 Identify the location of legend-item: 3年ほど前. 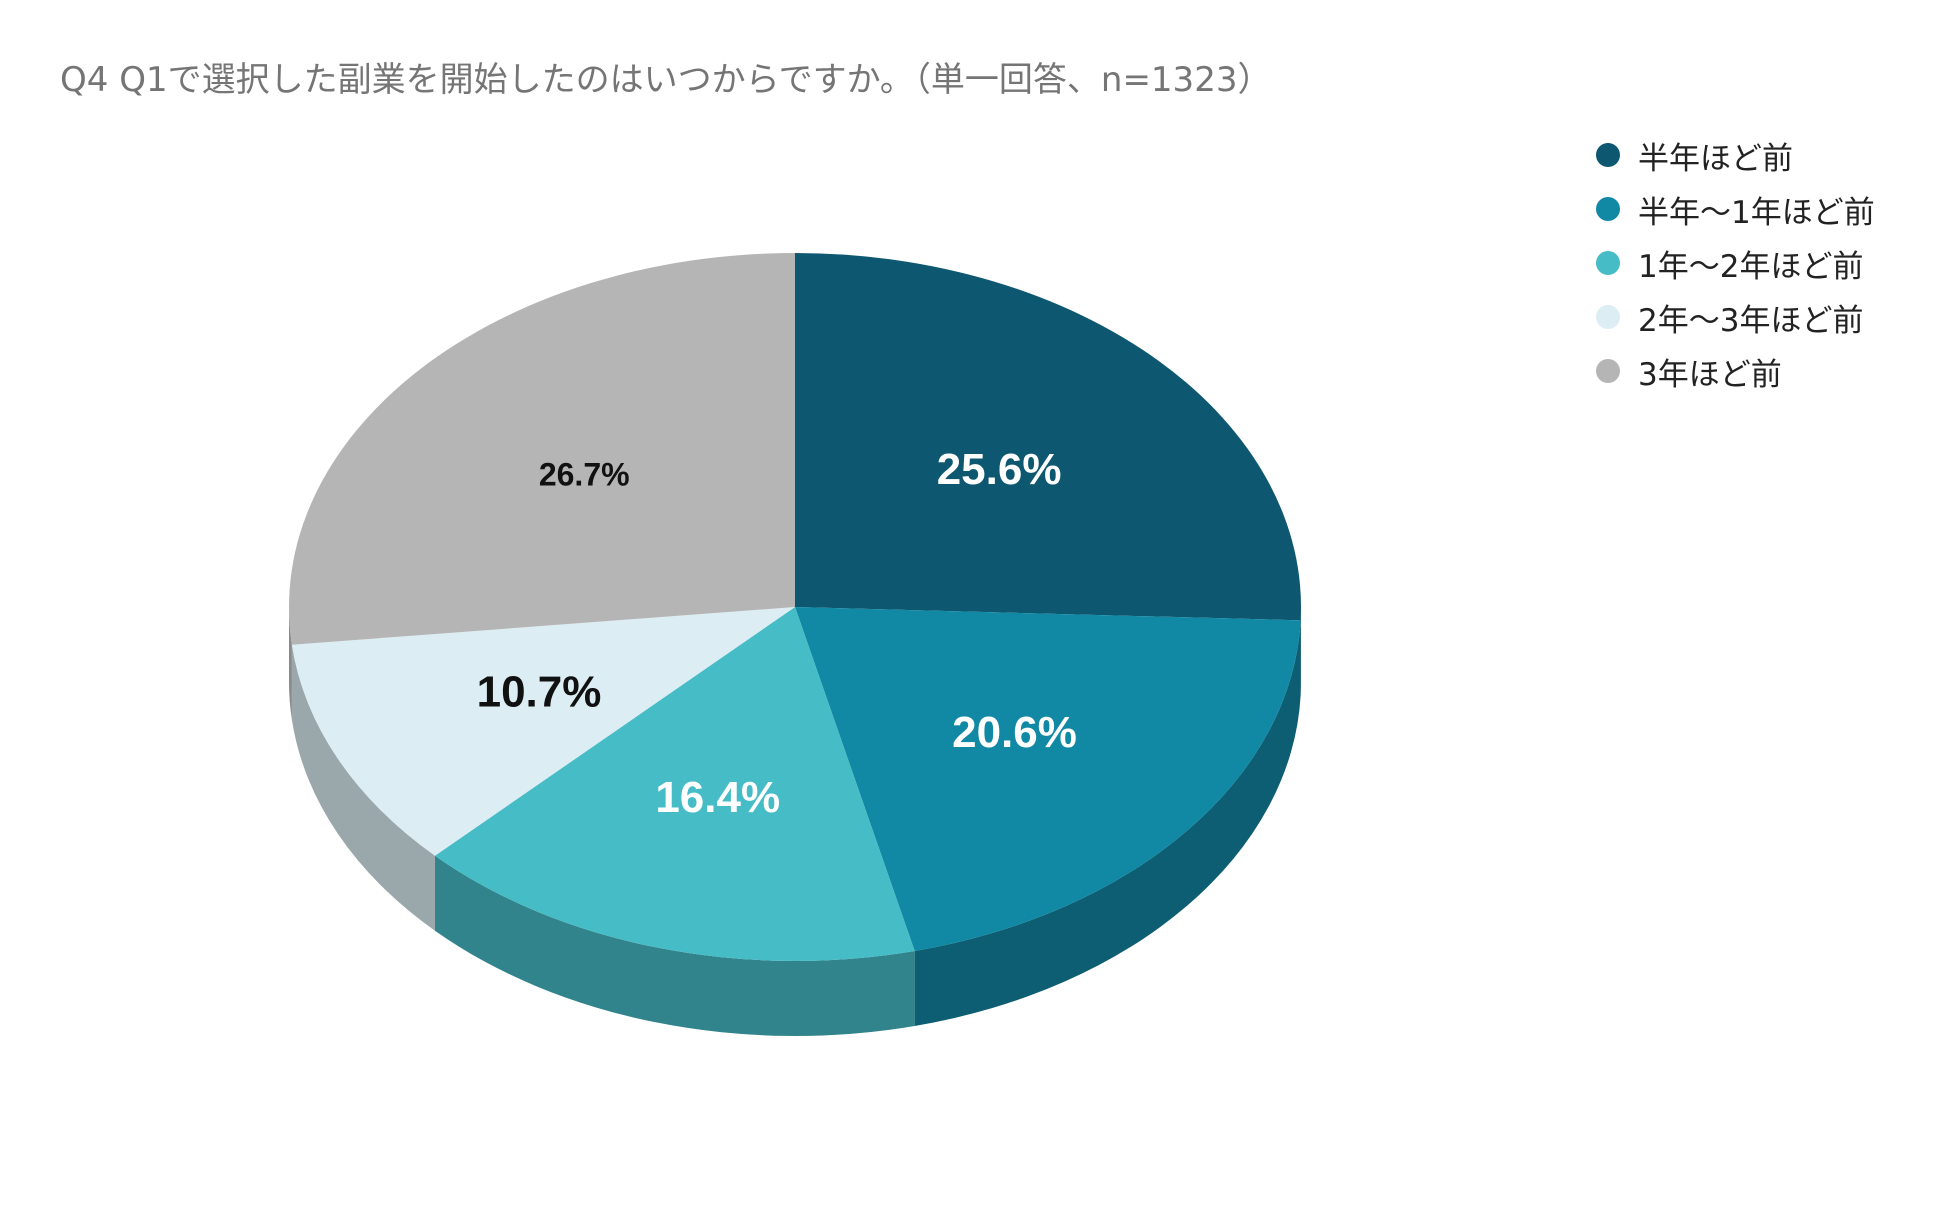
(1735, 371).